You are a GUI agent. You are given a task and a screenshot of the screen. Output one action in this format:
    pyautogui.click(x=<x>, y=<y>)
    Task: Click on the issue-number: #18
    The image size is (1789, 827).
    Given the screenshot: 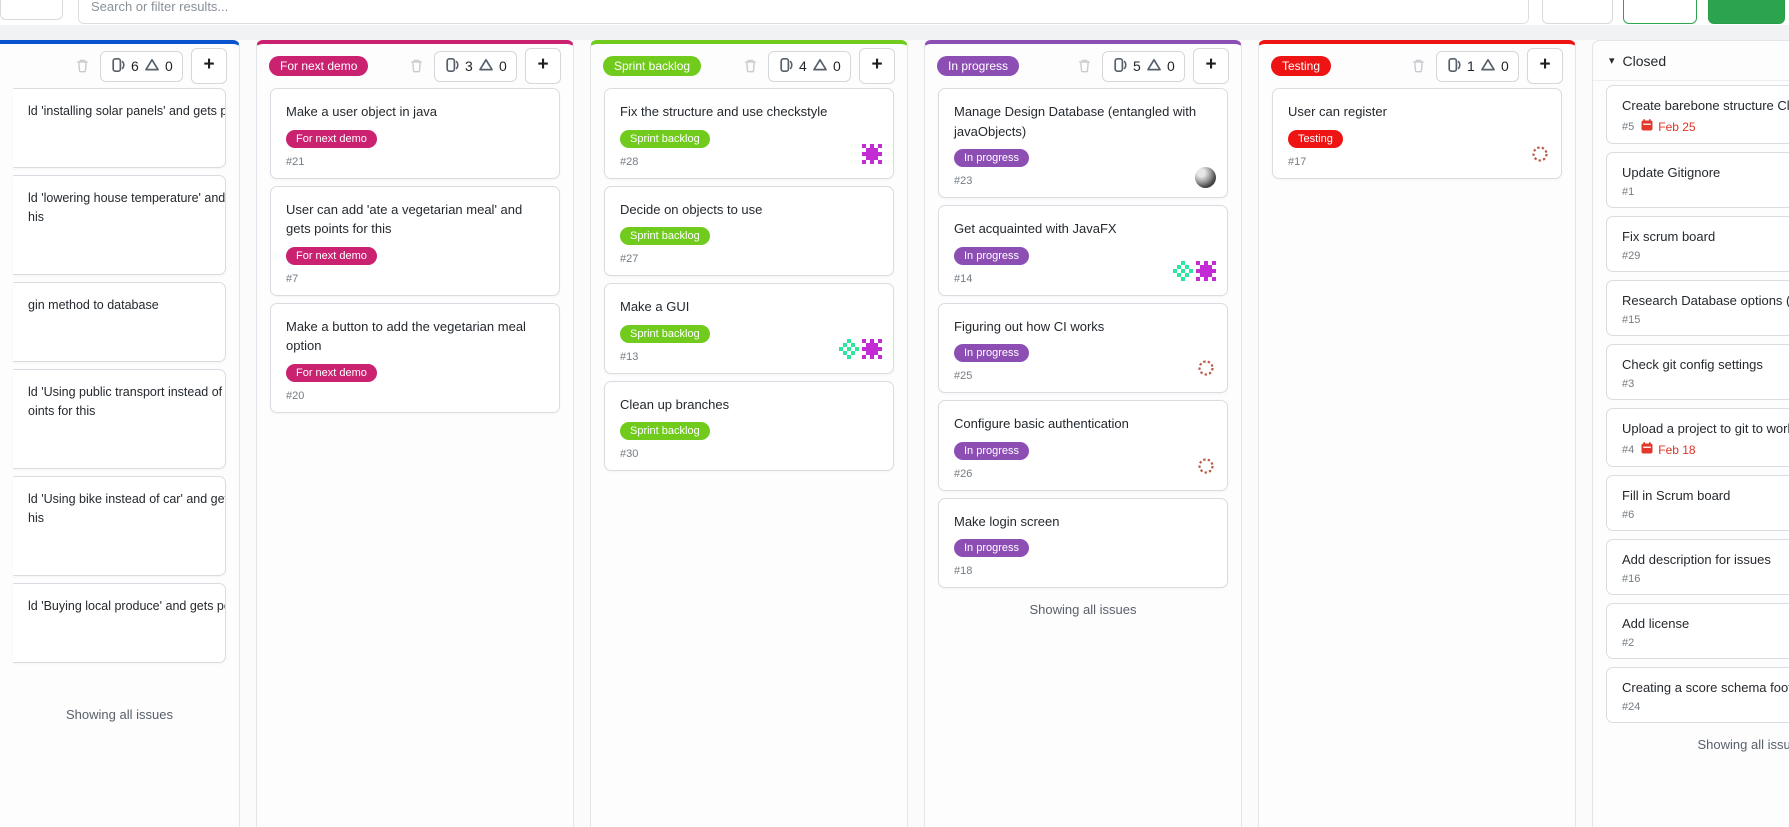 What is the action you would take?
    pyautogui.click(x=963, y=571)
    